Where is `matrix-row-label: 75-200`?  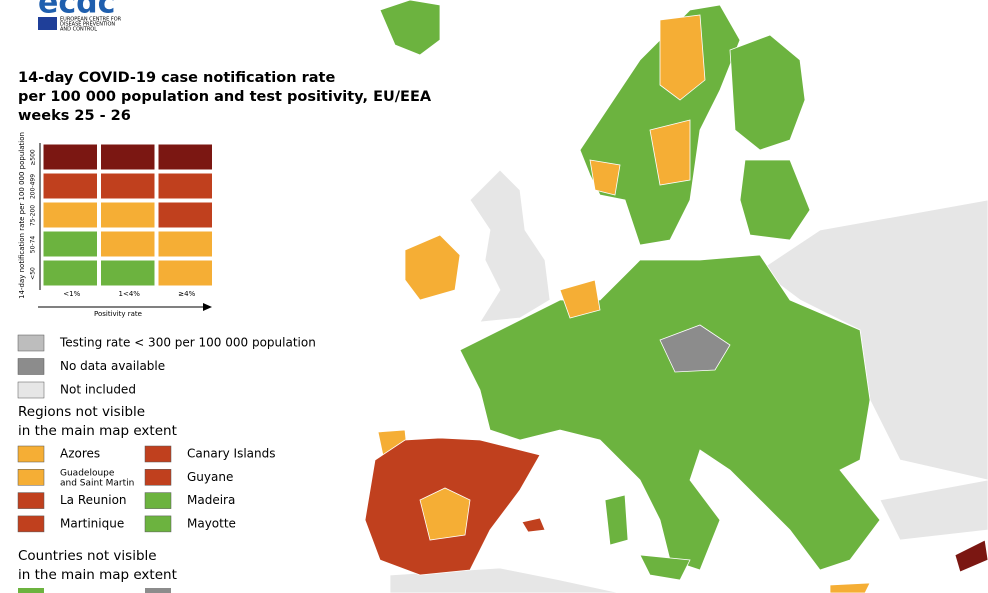 matrix-row-label: 75-200 is located at coordinates (33, 215).